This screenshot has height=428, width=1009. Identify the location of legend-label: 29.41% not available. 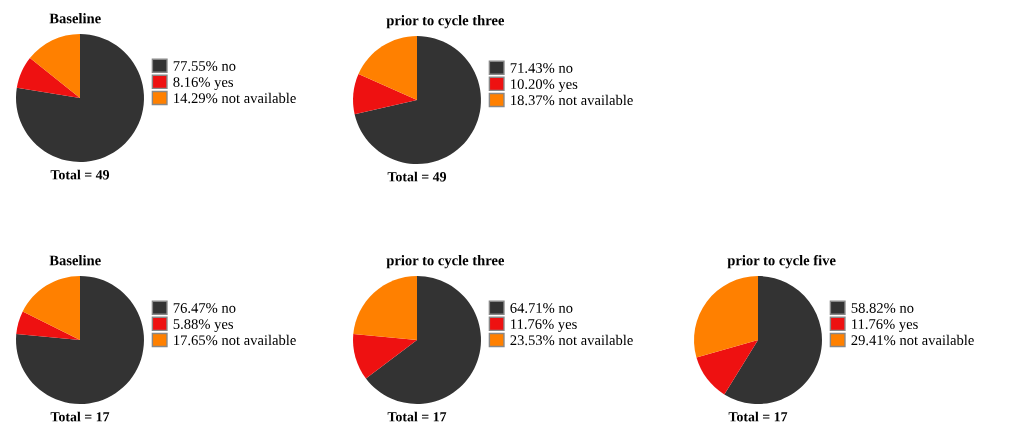
(912, 340).